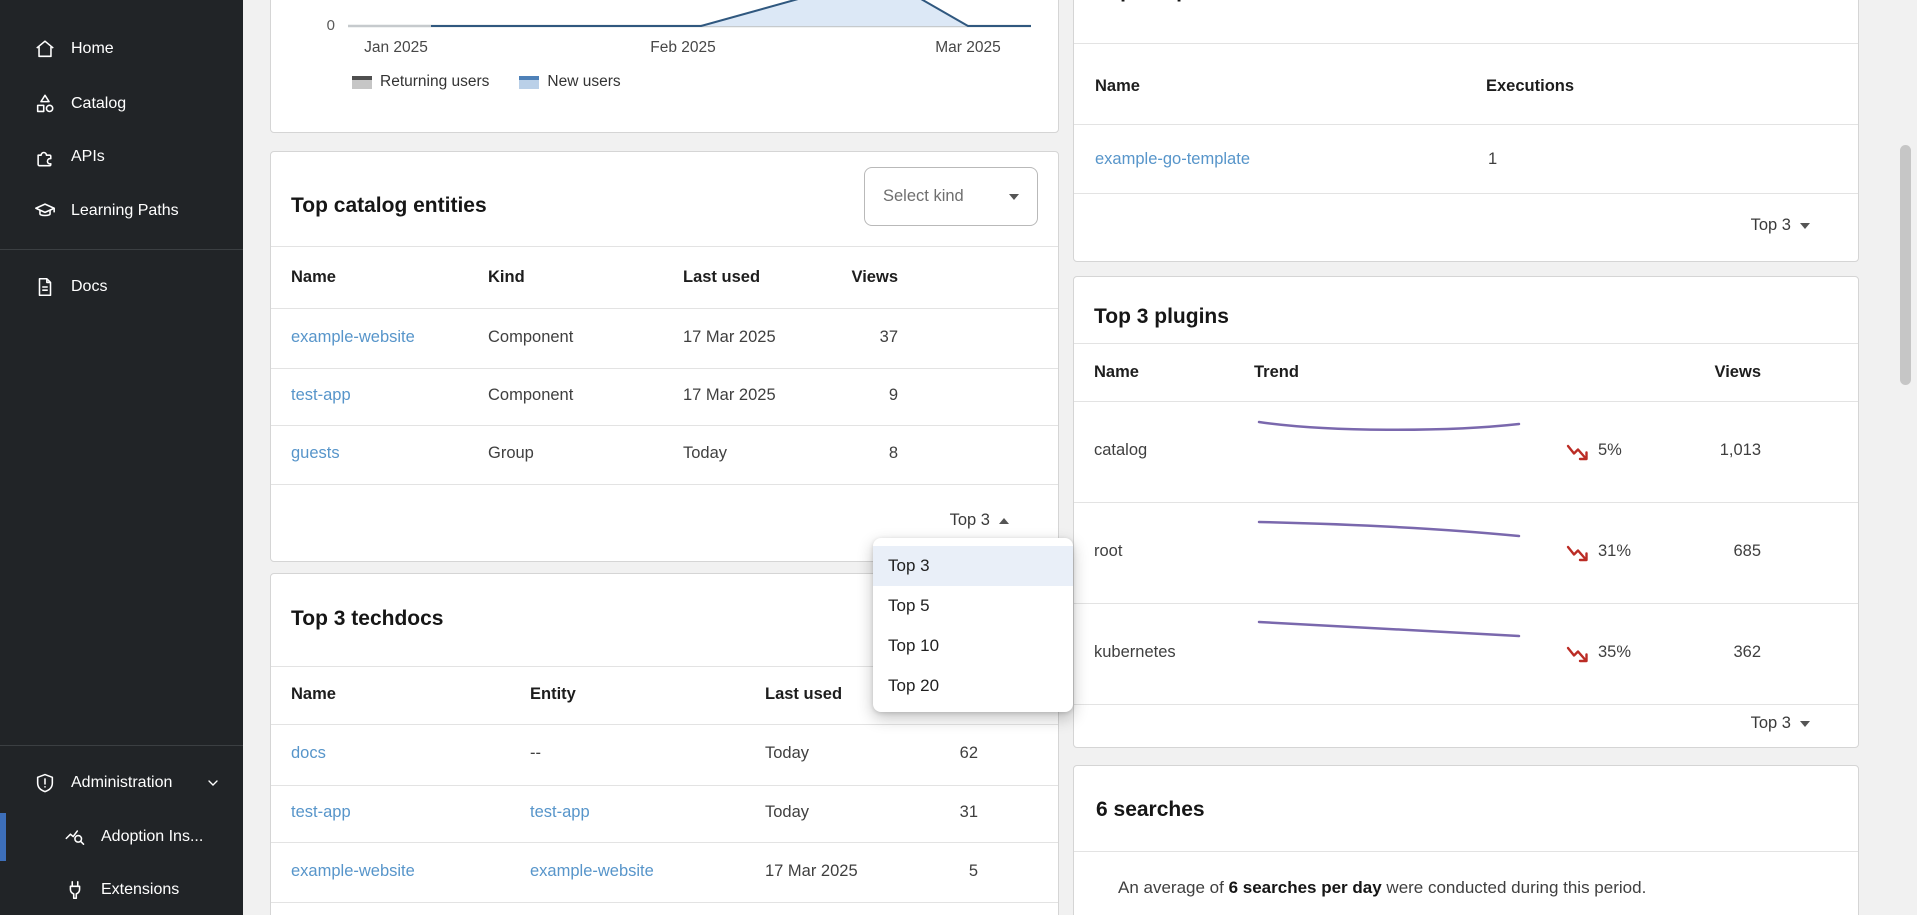 Image resolution: width=1917 pixels, height=915 pixels. What do you see at coordinates (1161, 316) in the screenshot?
I see `card-title: Top 3 plugins` at bounding box center [1161, 316].